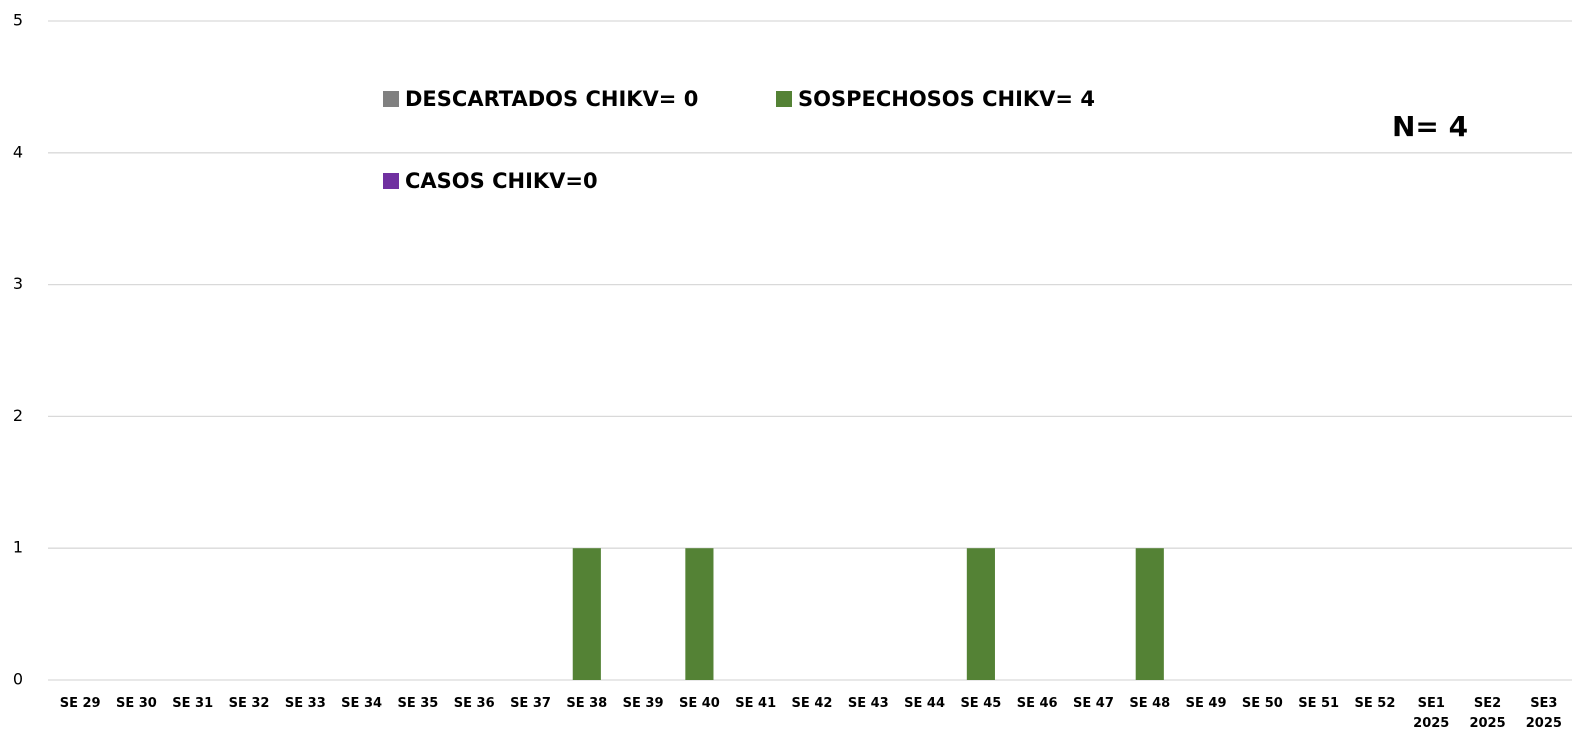  What do you see at coordinates (1093, 703) in the screenshot?
I see `x-tick-label: SE 47` at bounding box center [1093, 703].